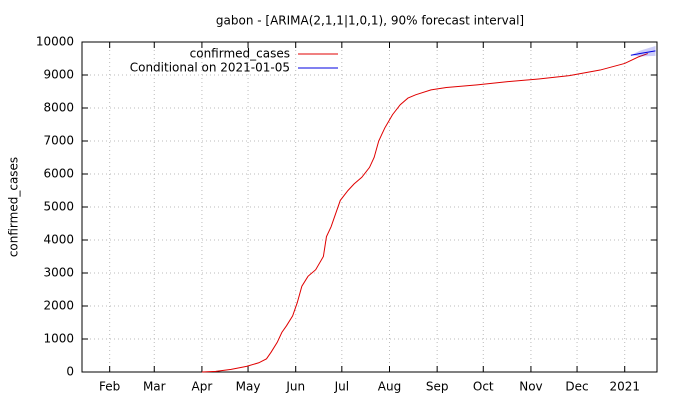  What do you see at coordinates (437, 387) in the screenshot?
I see `x-tick-label: Sep` at bounding box center [437, 387].